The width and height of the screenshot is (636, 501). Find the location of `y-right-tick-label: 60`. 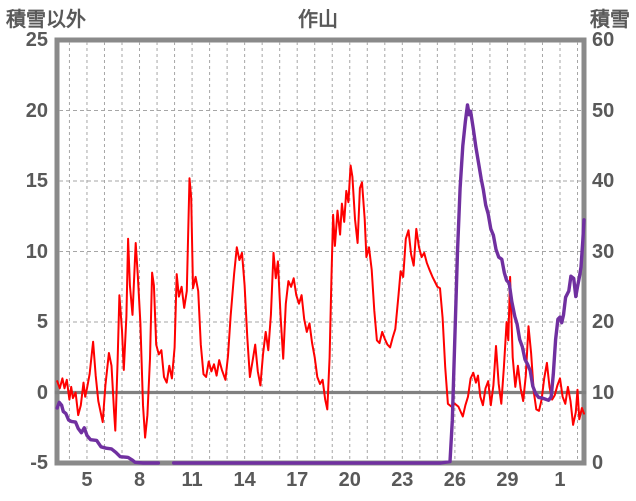

y-right-tick-label: 60 is located at coordinates (603, 40).